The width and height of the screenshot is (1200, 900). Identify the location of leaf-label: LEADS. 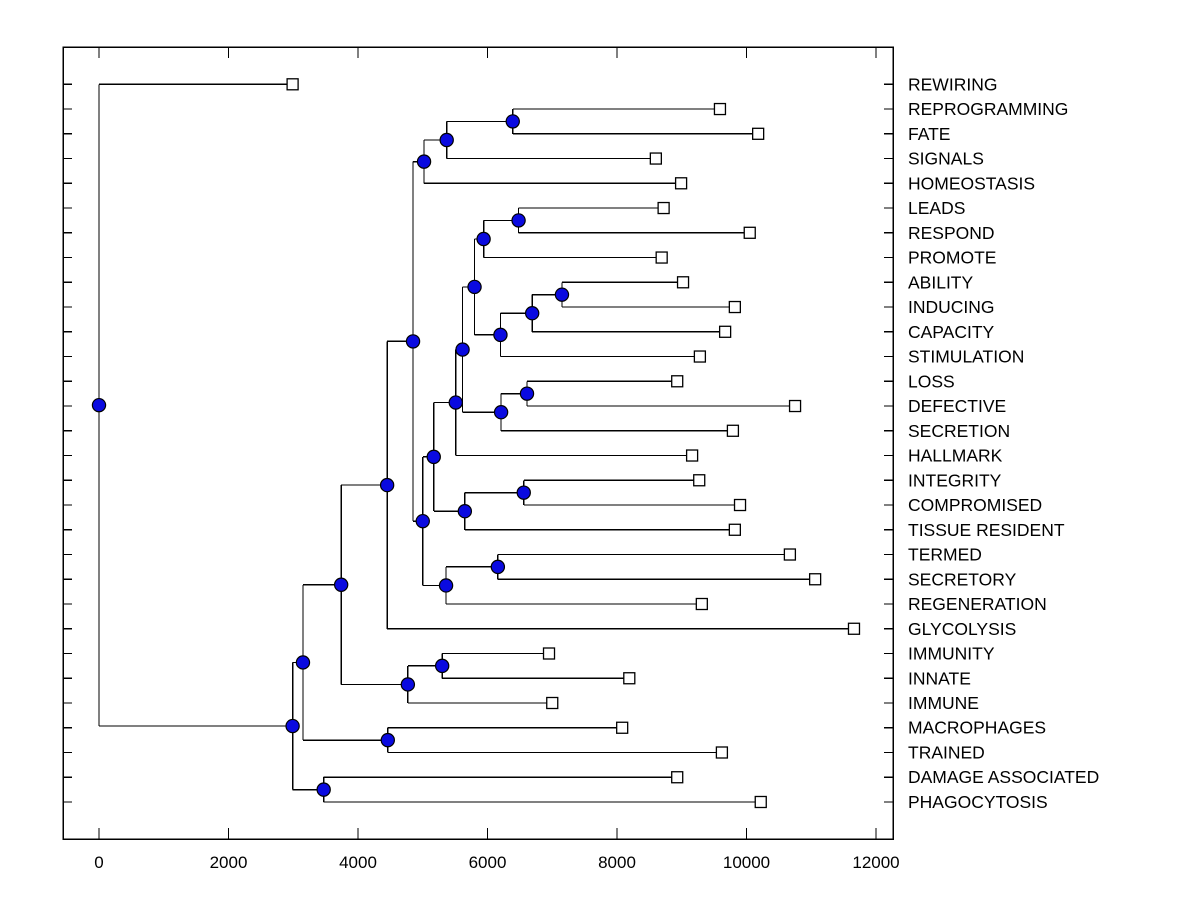
(936, 208).